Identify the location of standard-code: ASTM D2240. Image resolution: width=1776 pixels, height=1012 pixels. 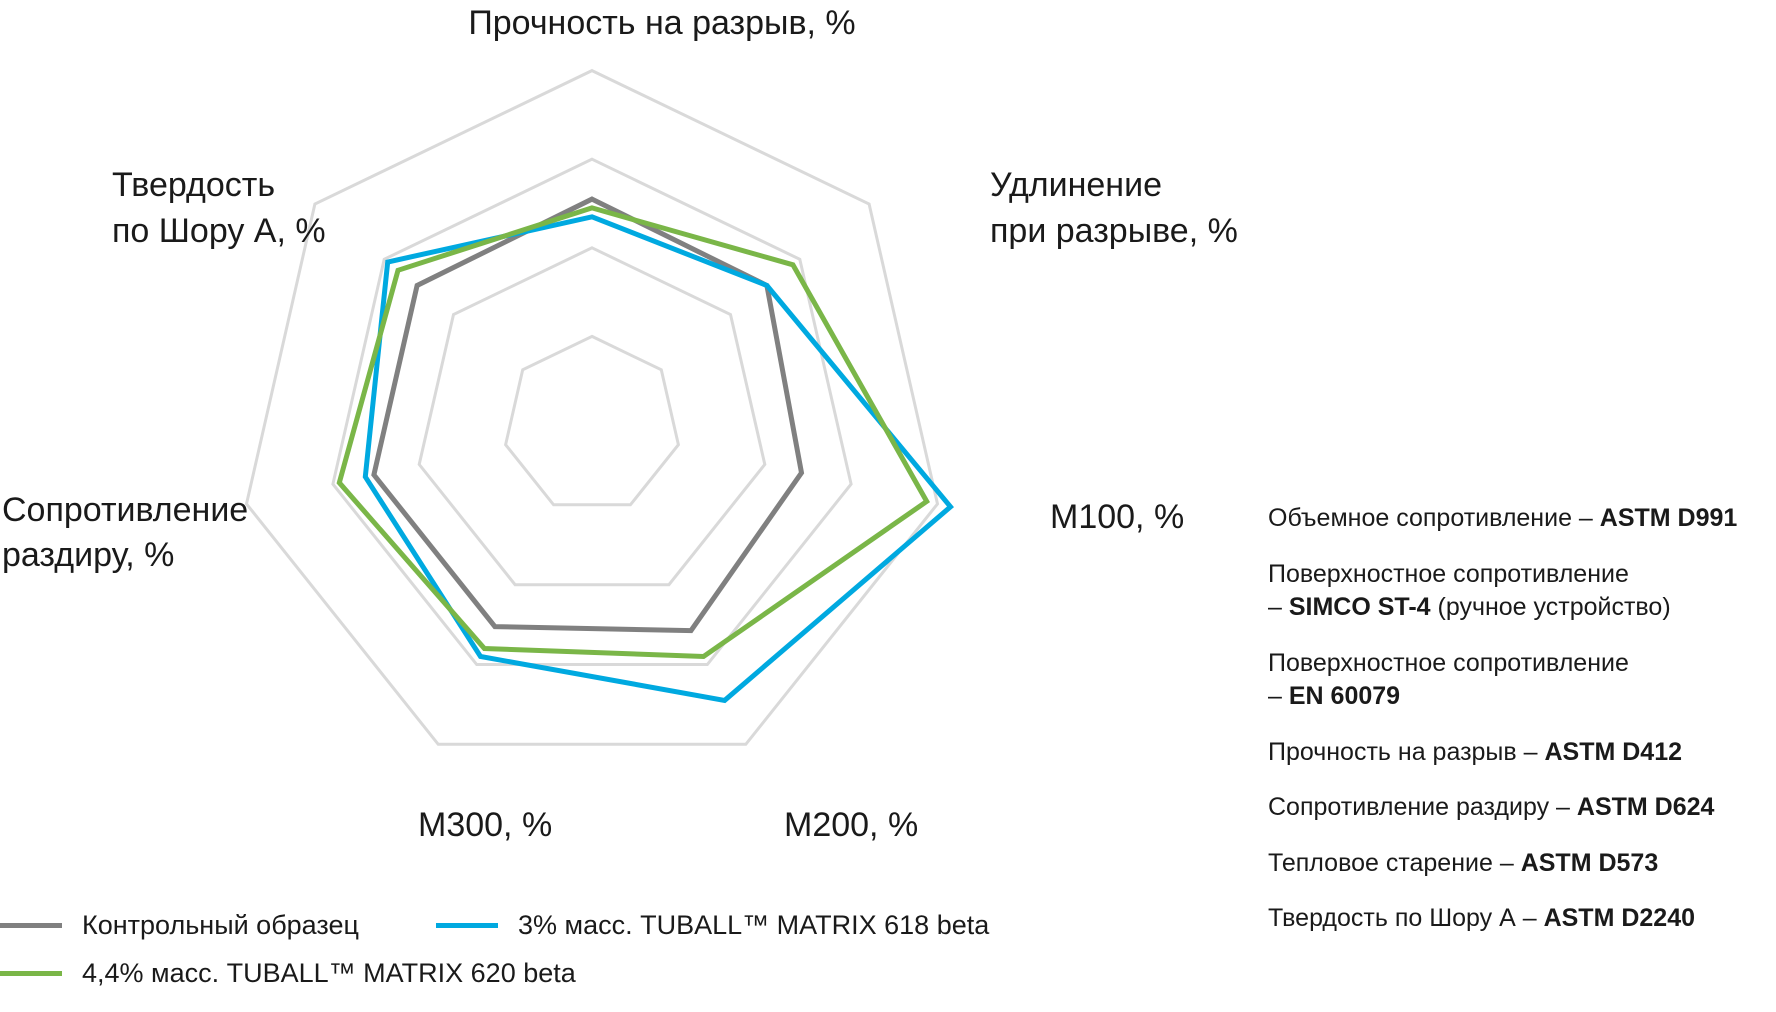
(1619, 918).